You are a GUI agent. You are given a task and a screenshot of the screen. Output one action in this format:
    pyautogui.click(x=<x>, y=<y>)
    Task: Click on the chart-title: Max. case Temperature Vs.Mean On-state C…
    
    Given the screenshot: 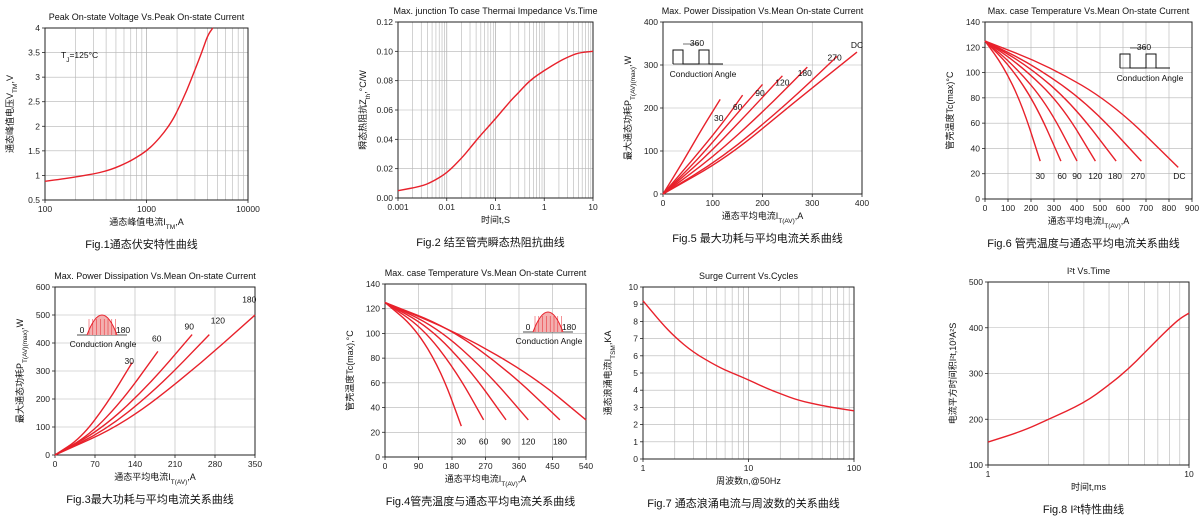 What is the action you would take?
    pyautogui.click(x=486, y=273)
    